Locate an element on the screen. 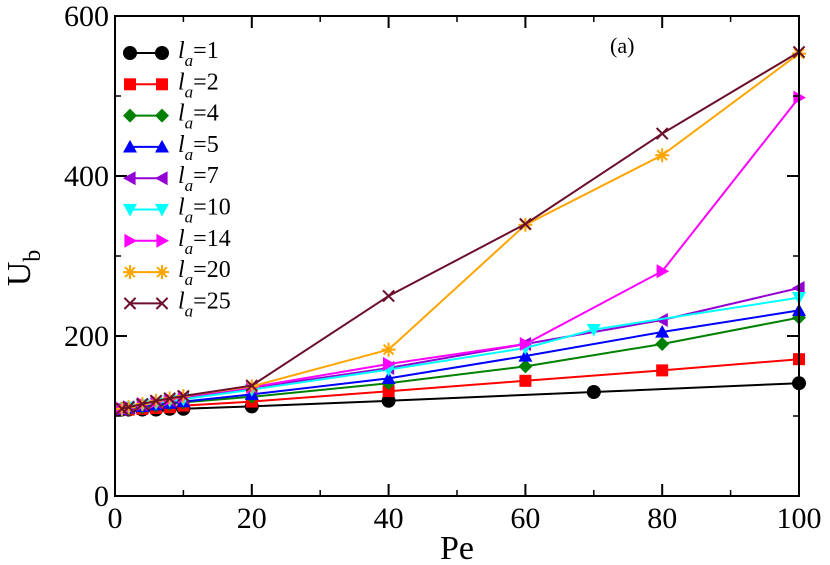  svg-text: Ub is located at coordinates (23, 268).